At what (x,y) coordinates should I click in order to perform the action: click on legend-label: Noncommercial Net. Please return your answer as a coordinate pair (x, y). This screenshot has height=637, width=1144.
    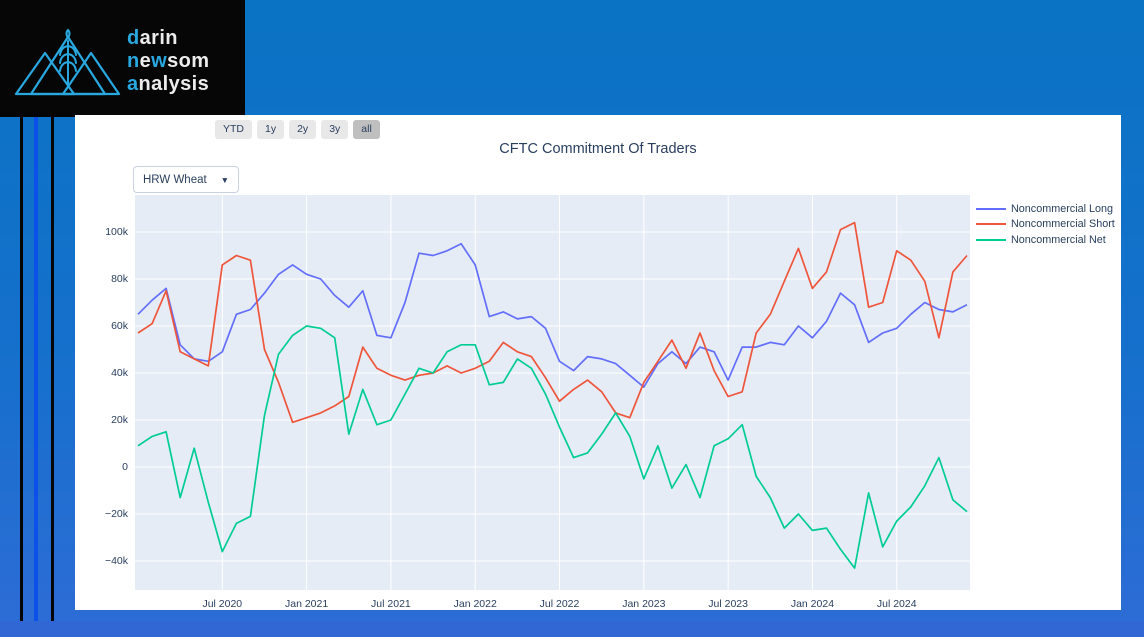
    Looking at the image, I should click on (1058, 239).